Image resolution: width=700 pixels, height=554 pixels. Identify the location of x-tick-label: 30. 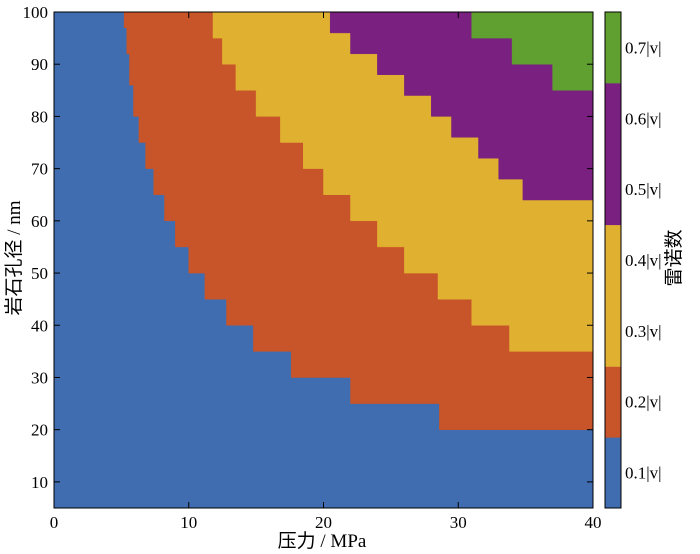
(458, 522).